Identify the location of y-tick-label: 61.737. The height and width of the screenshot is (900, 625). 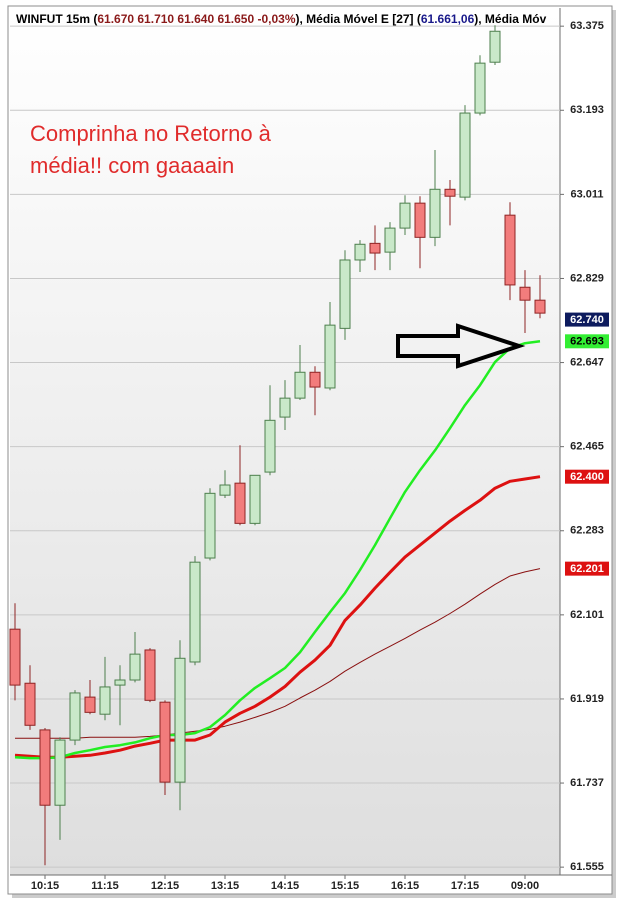
(587, 783).